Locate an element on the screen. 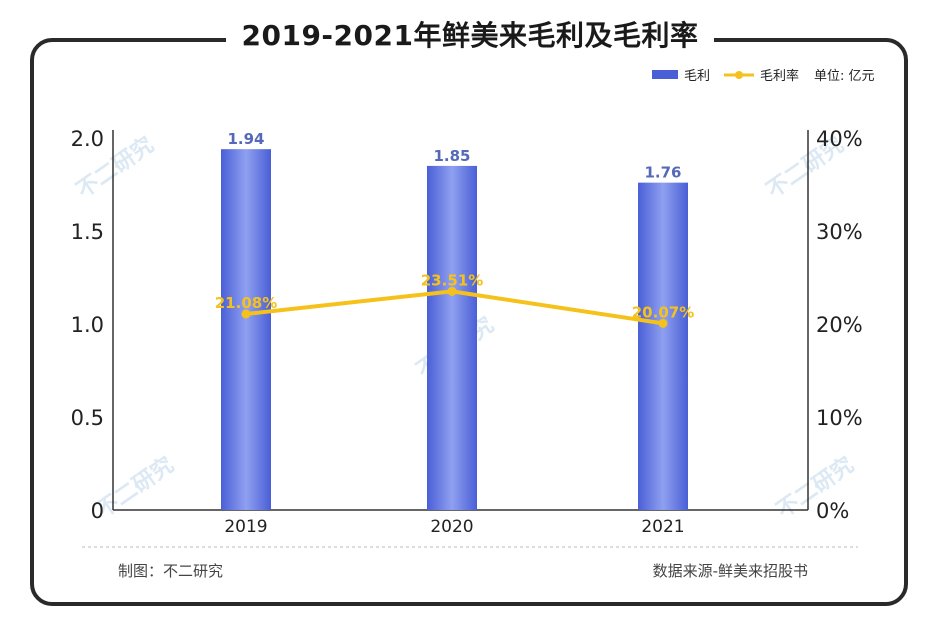 The image size is (940, 644). legend-line-label: 毛利率 is located at coordinates (779, 76).